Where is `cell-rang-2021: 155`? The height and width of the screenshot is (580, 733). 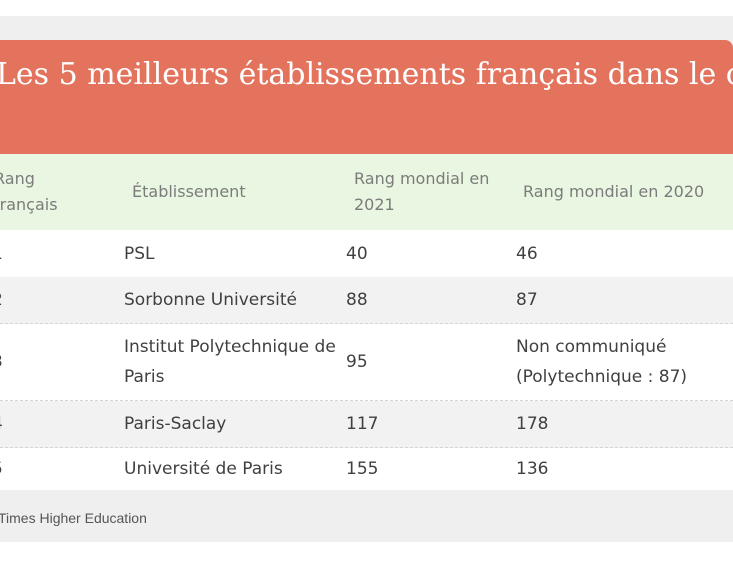 cell-rang-2021: 155 is located at coordinates (362, 469).